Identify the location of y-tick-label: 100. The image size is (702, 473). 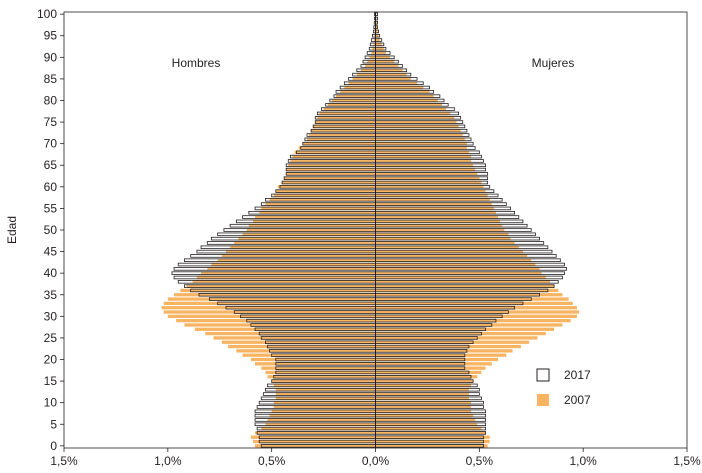
(47, 14).